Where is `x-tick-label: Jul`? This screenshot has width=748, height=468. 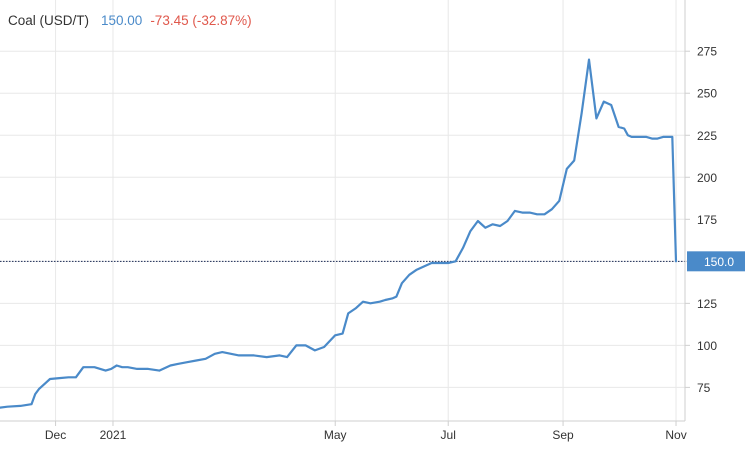
x-tick-label: Jul is located at coordinates (448, 435).